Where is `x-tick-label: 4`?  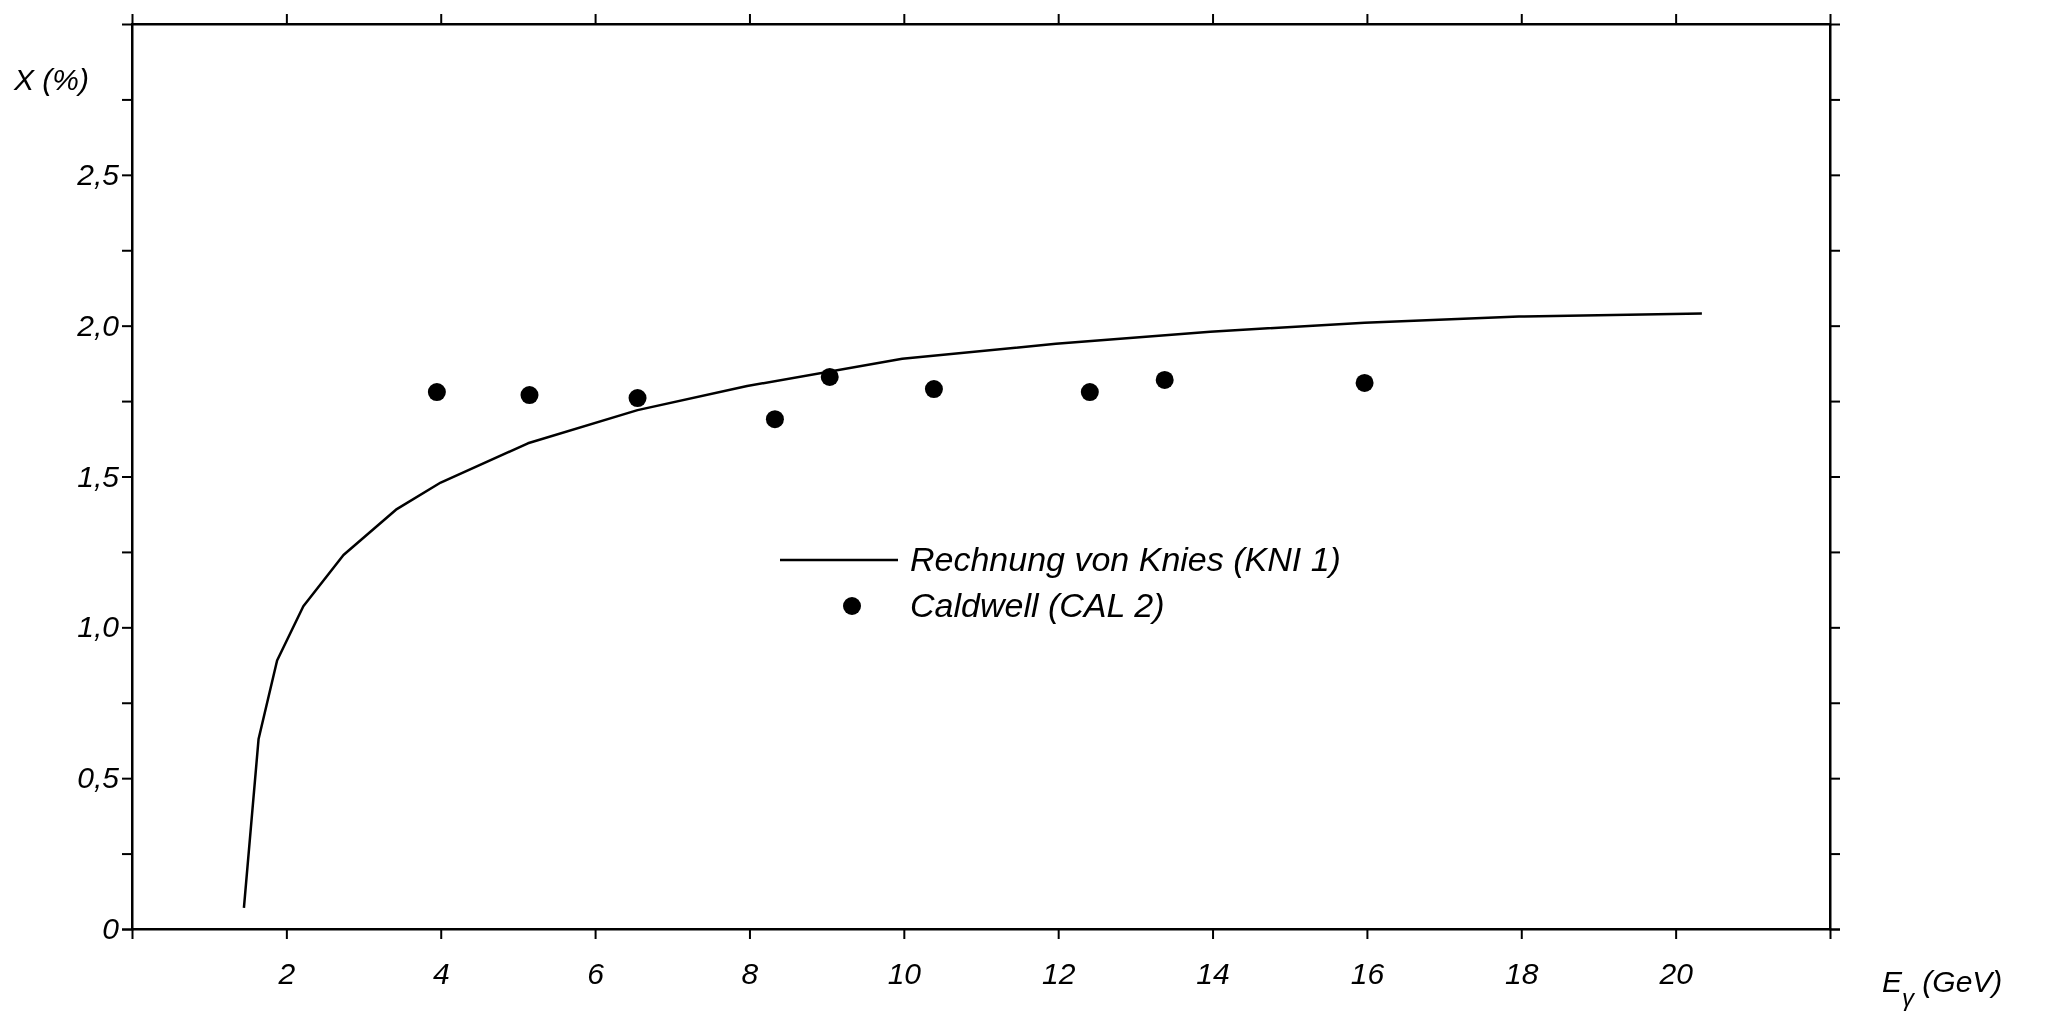
x-tick-label: 4 is located at coordinates (441, 973).